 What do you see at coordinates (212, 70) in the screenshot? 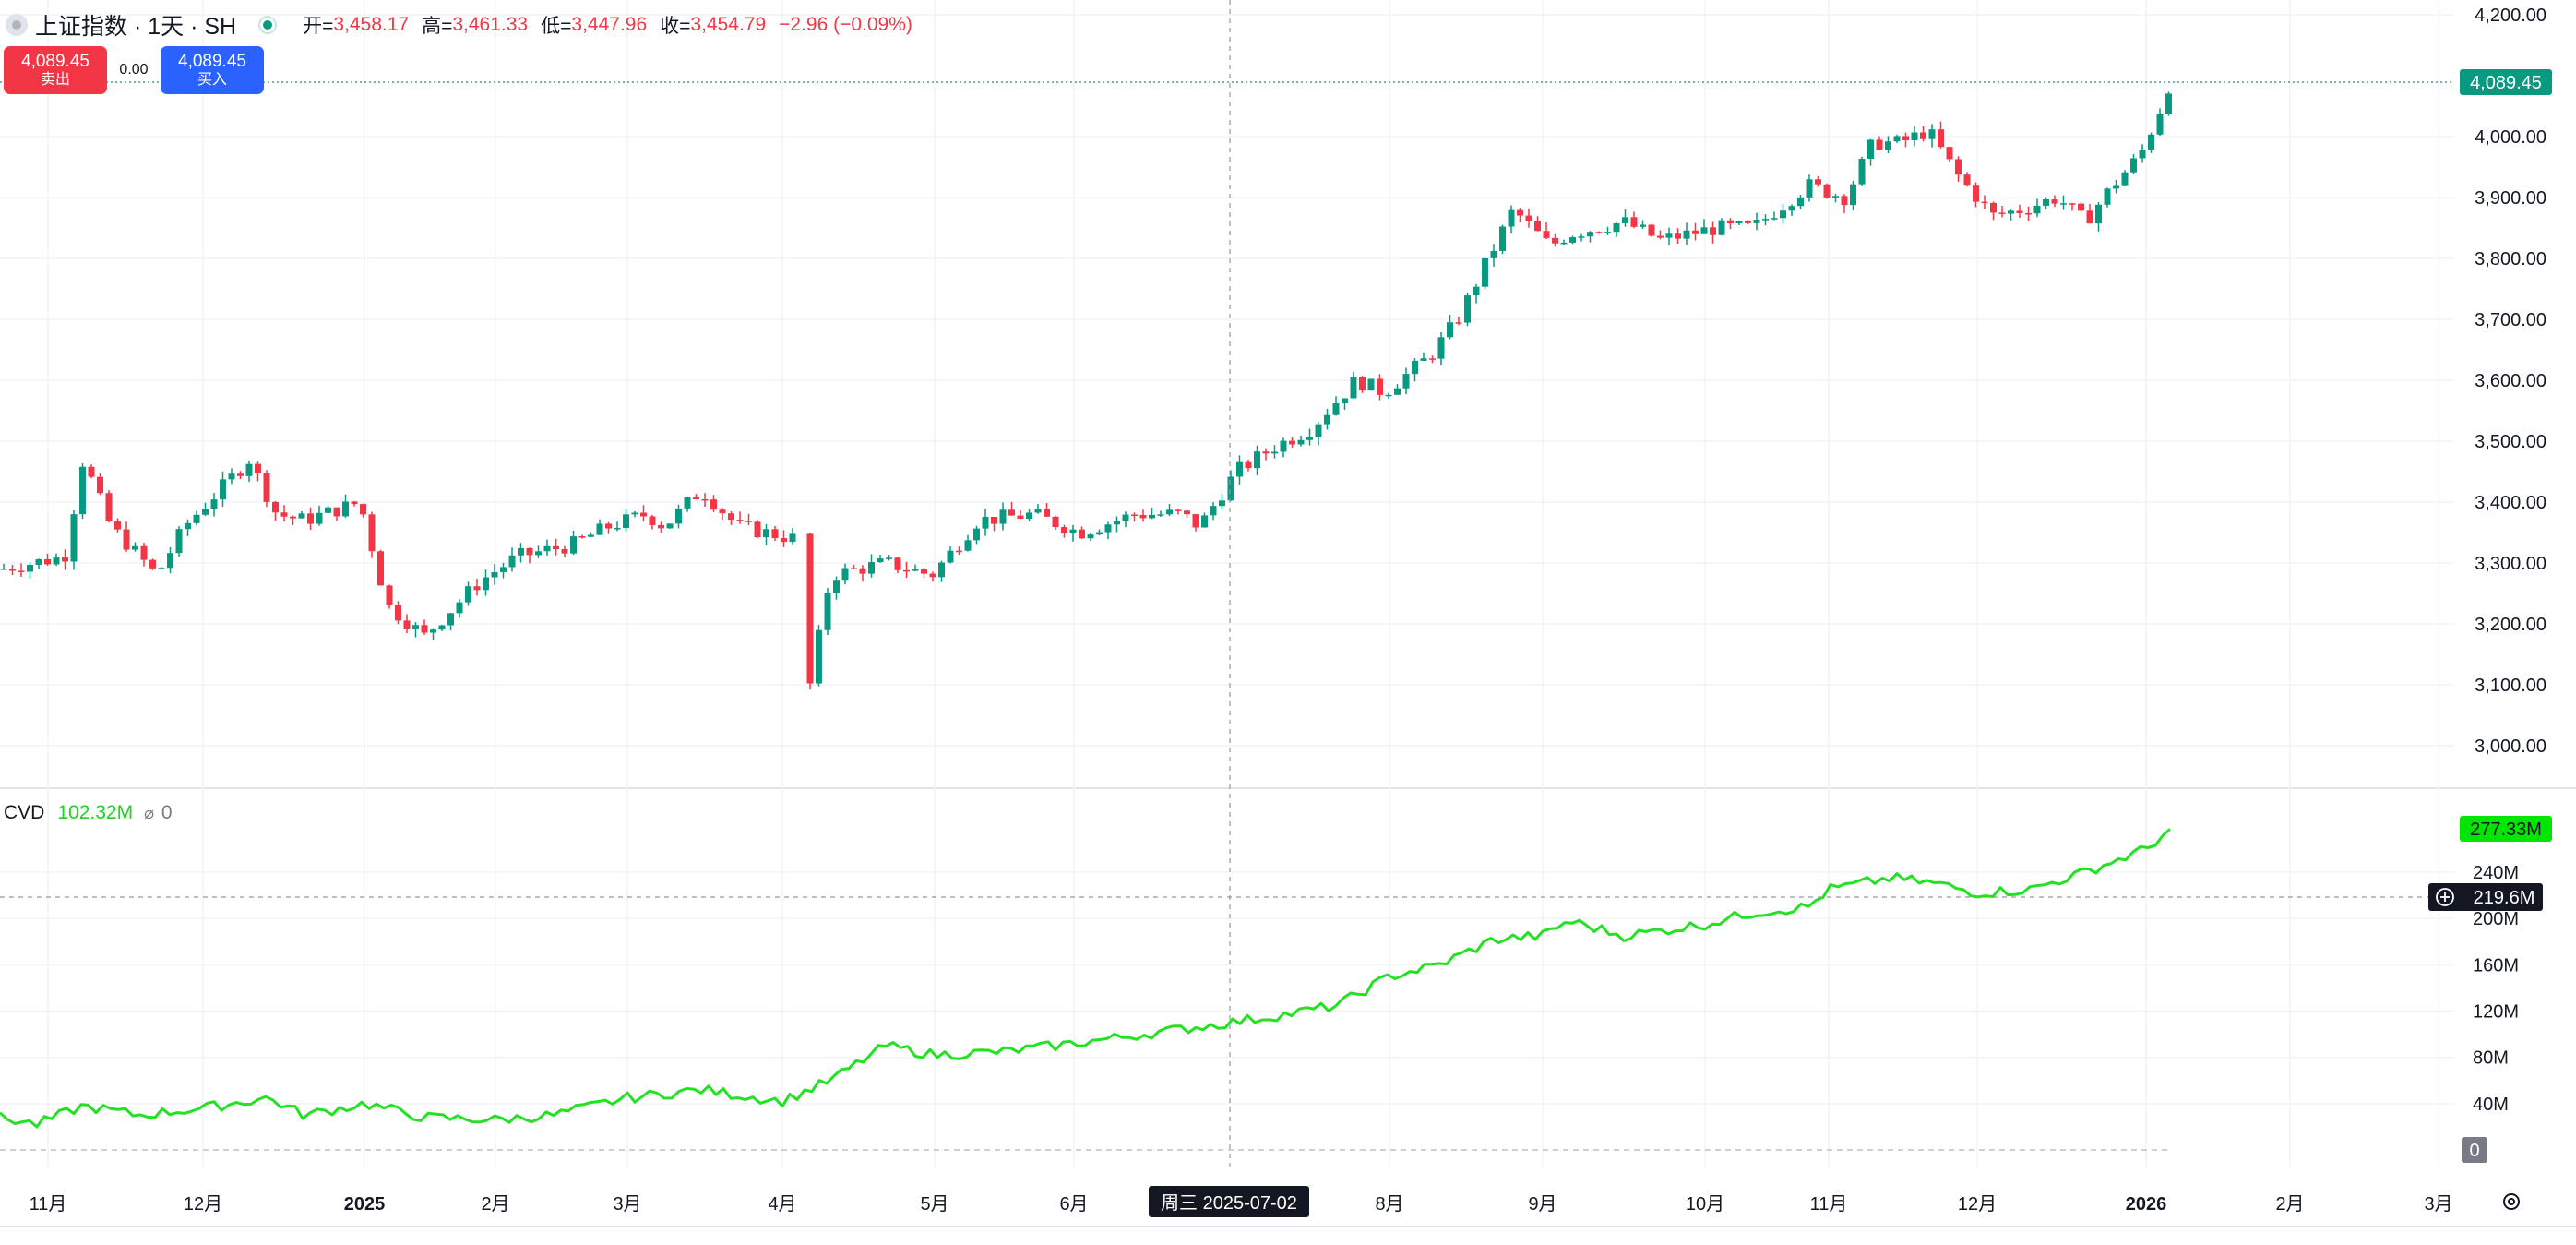
I see `buy-button: 4,089.45 买入` at bounding box center [212, 70].